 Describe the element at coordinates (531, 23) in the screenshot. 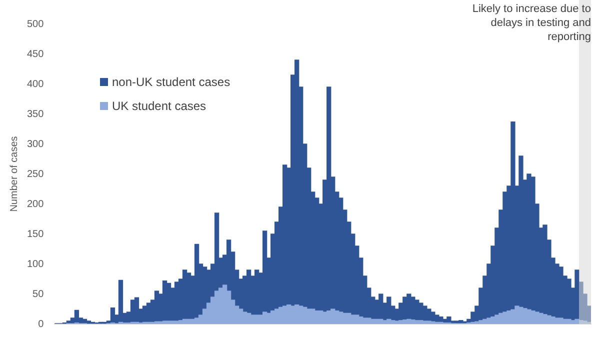

I see `annotation: Likely to increase due to delays in testing and reporting` at that location.